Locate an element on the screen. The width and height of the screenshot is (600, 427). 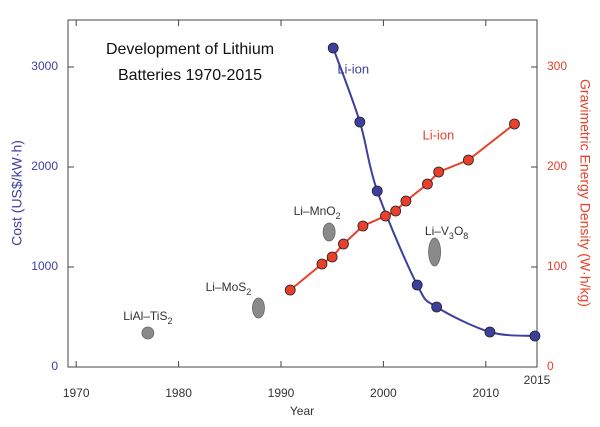
y2-axis-label: Gravimetric Energy Density (W·h/kg) is located at coordinates (585, 193).